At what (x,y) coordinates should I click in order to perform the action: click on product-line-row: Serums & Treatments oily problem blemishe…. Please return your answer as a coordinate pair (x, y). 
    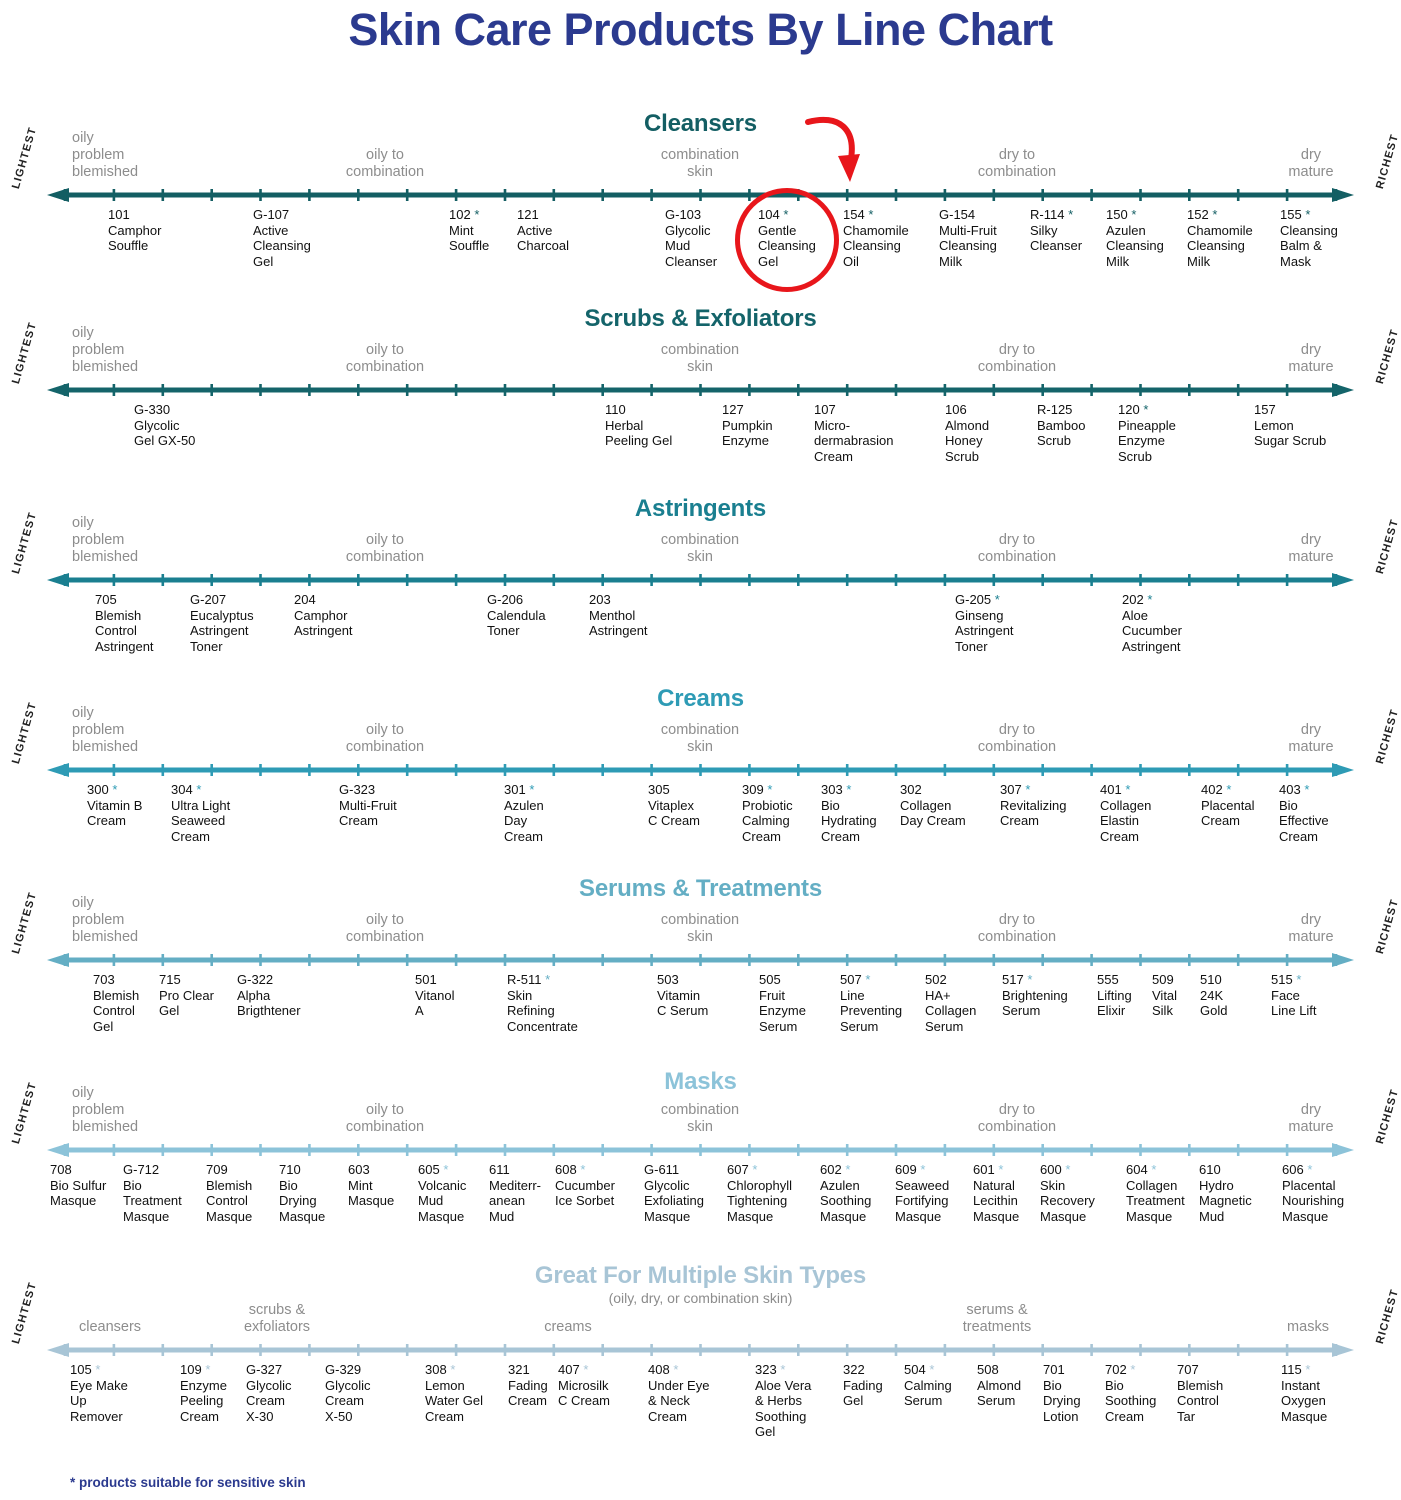
    Looking at the image, I should click on (700, 975).